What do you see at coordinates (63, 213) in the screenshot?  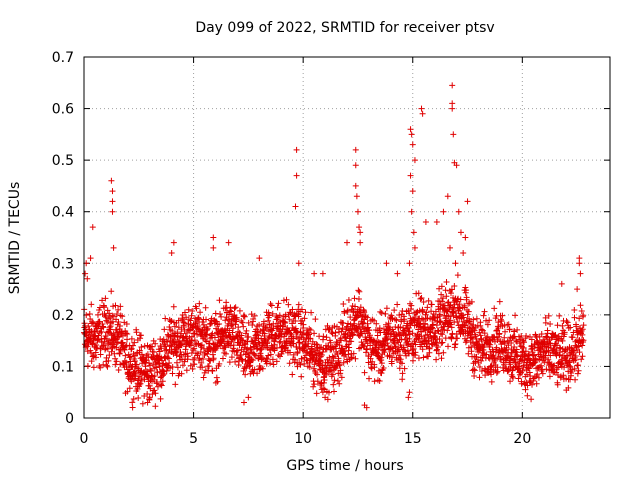 I see `y-tick-label: 0.4` at bounding box center [63, 213].